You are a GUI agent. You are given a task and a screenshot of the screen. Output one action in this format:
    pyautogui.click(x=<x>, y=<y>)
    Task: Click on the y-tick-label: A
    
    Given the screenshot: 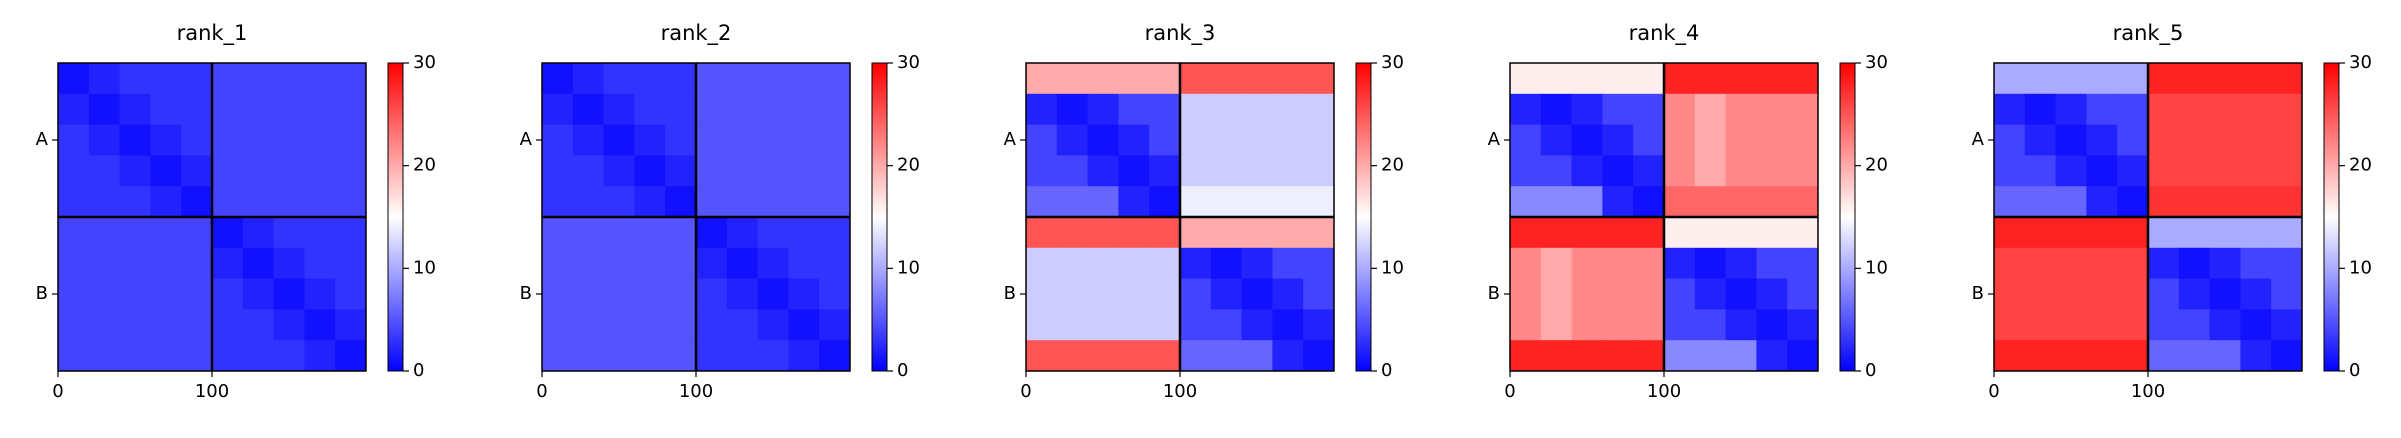 What is the action you would take?
    pyautogui.click(x=1978, y=139)
    